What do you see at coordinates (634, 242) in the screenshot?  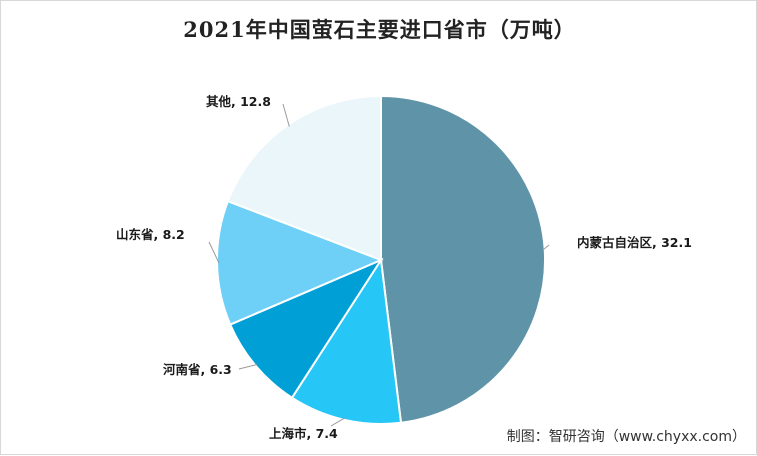 I see `slice-label-0: 内蒙古自治区, 32.1` at bounding box center [634, 242].